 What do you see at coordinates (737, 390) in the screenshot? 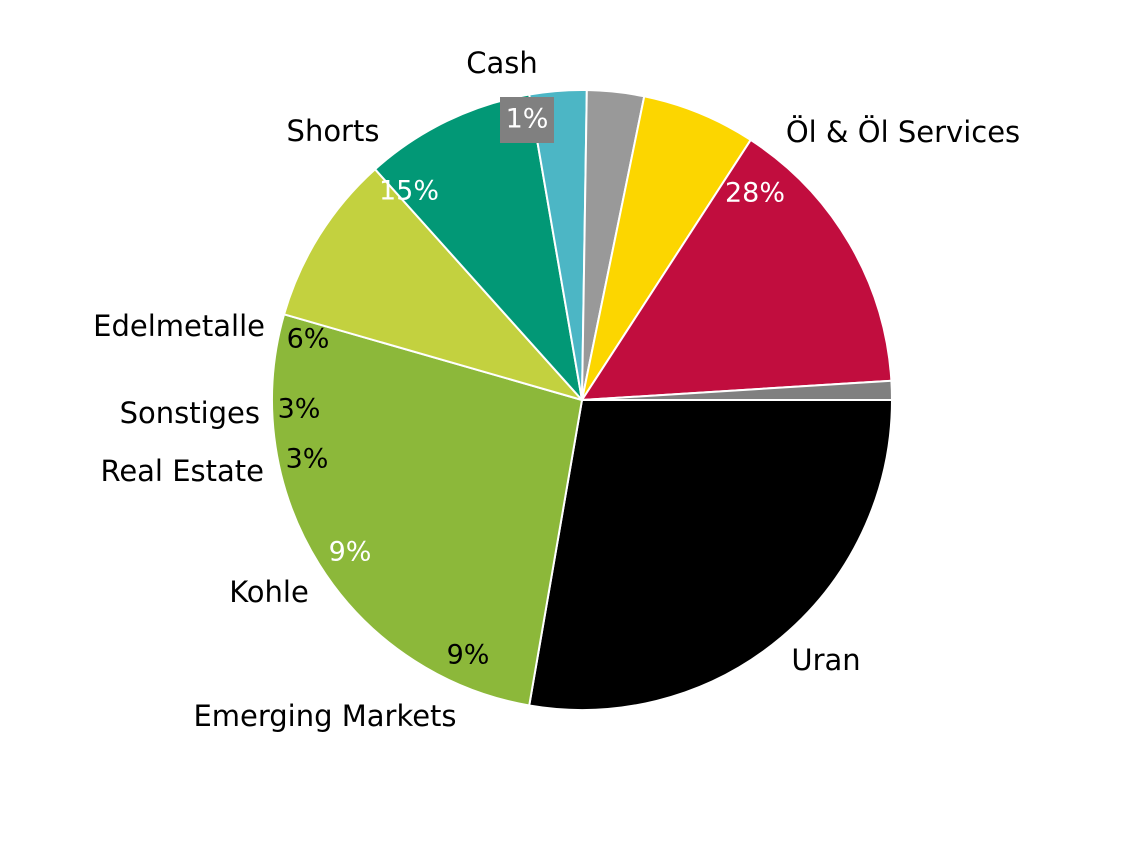
I see `pie-slice-cash` at bounding box center [737, 390].